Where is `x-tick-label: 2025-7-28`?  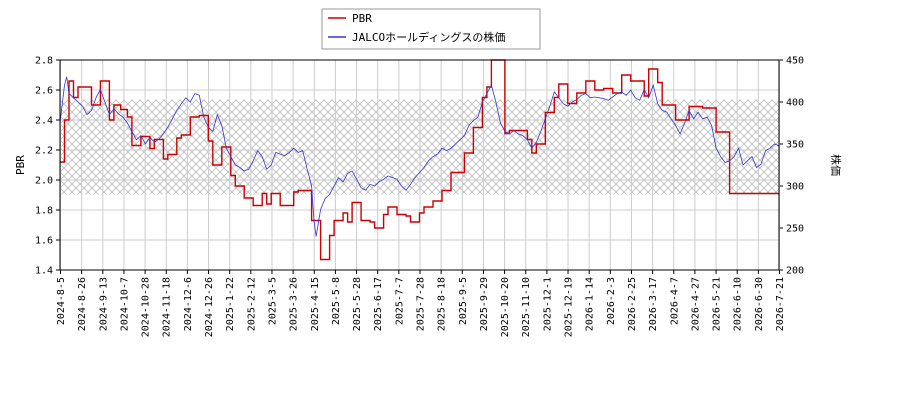
x-tick-label: 2025-7-28 is located at coordinates (421, 304).